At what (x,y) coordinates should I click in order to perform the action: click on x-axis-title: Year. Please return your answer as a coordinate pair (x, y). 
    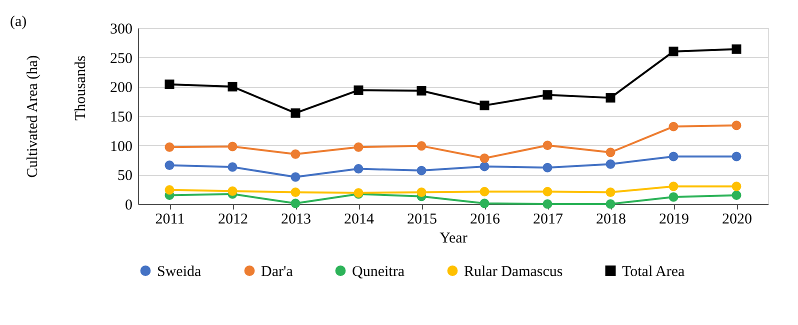
    Looking at the image, I should click on (454, 238).